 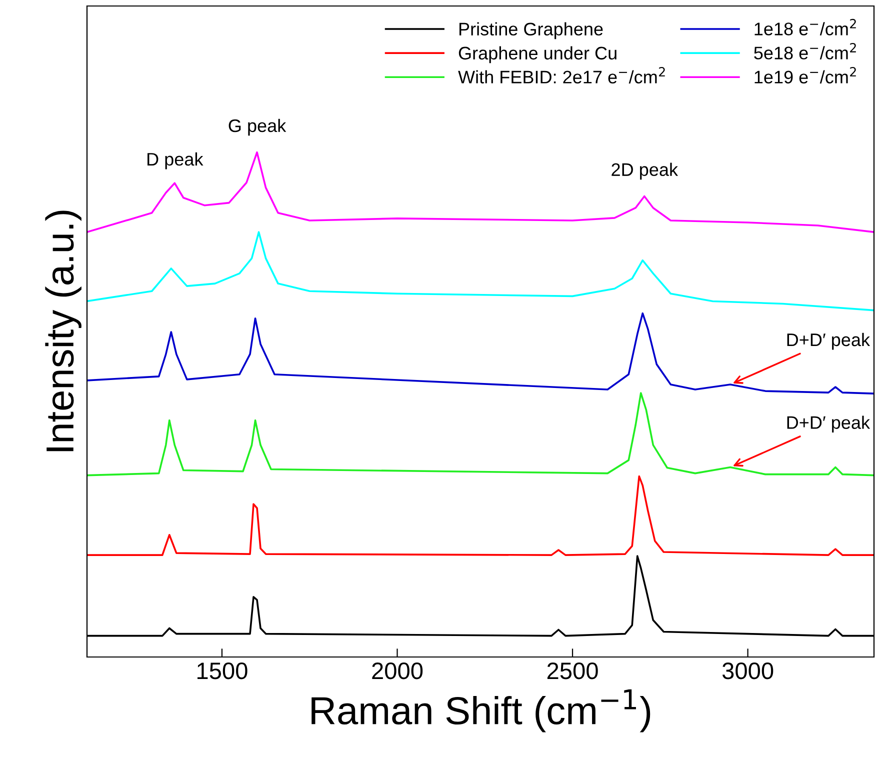 I want to click on x-tick-label: 2000, so click(x=397, y=671).